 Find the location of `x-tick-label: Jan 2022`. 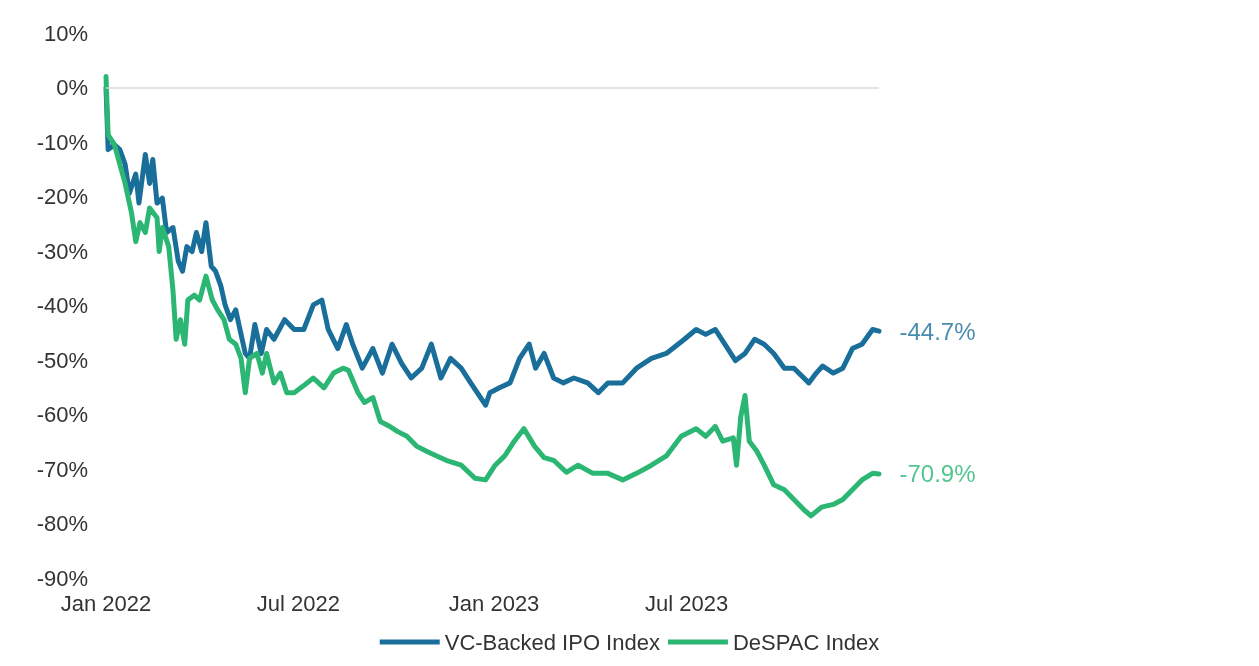

x-tick-label: Jan 2022 is located at coordinates (106, 603).